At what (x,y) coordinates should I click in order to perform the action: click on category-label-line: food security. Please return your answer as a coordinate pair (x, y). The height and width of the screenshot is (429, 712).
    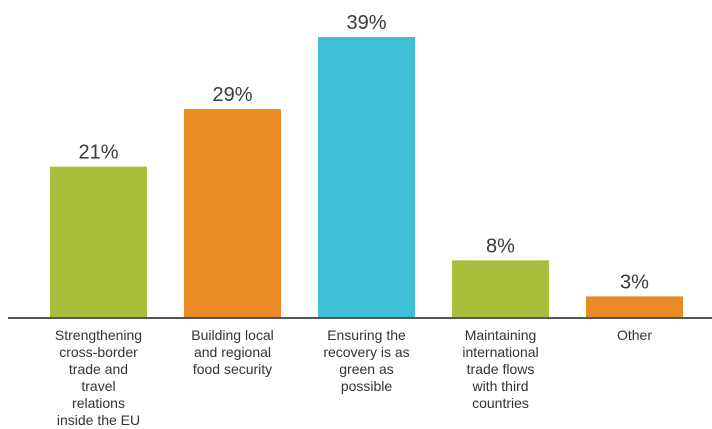
    Looking at the image, I should click on (232, 369).